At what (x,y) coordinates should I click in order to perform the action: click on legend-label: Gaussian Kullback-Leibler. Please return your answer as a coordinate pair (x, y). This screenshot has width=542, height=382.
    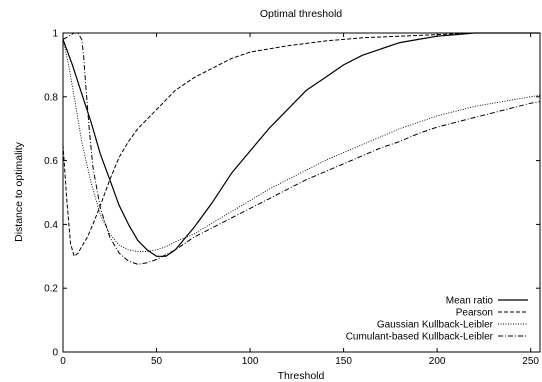
    Looking at the image, I should click on (435, 325).